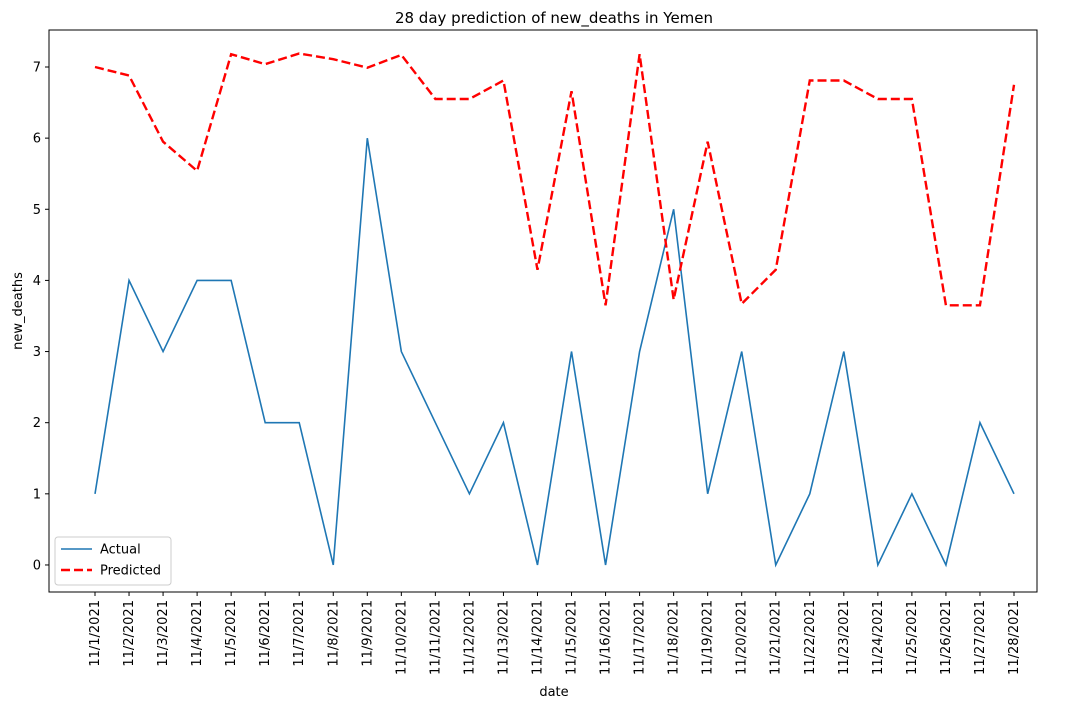 The image size is (1070, 709). Describe the element at coordinates (537, 637) in the screenshot. I see `x-tick-label: 11/14/2021` at that location.